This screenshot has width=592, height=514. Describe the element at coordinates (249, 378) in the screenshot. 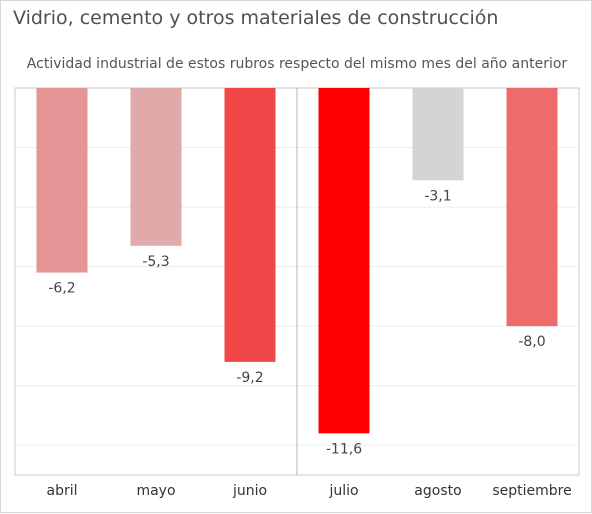

I see `value-label-junio: -9,2` at that location.